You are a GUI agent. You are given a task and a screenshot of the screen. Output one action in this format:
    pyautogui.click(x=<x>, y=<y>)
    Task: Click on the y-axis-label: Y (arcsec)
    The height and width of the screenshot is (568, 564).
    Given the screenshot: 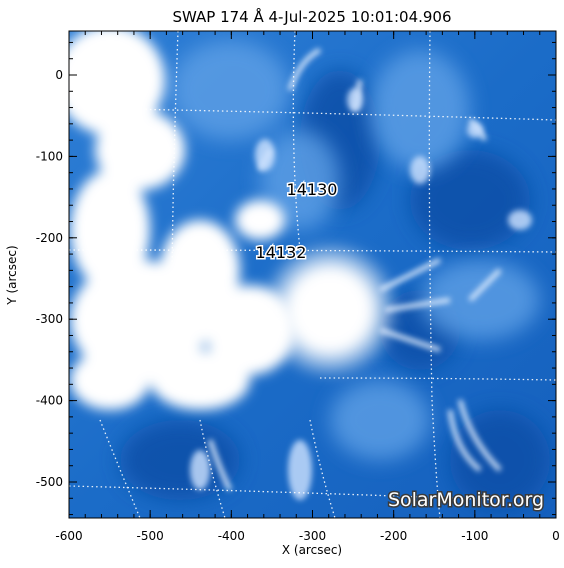 What is the action you would take?
    pyautogui.click(x=12, y=275)
    